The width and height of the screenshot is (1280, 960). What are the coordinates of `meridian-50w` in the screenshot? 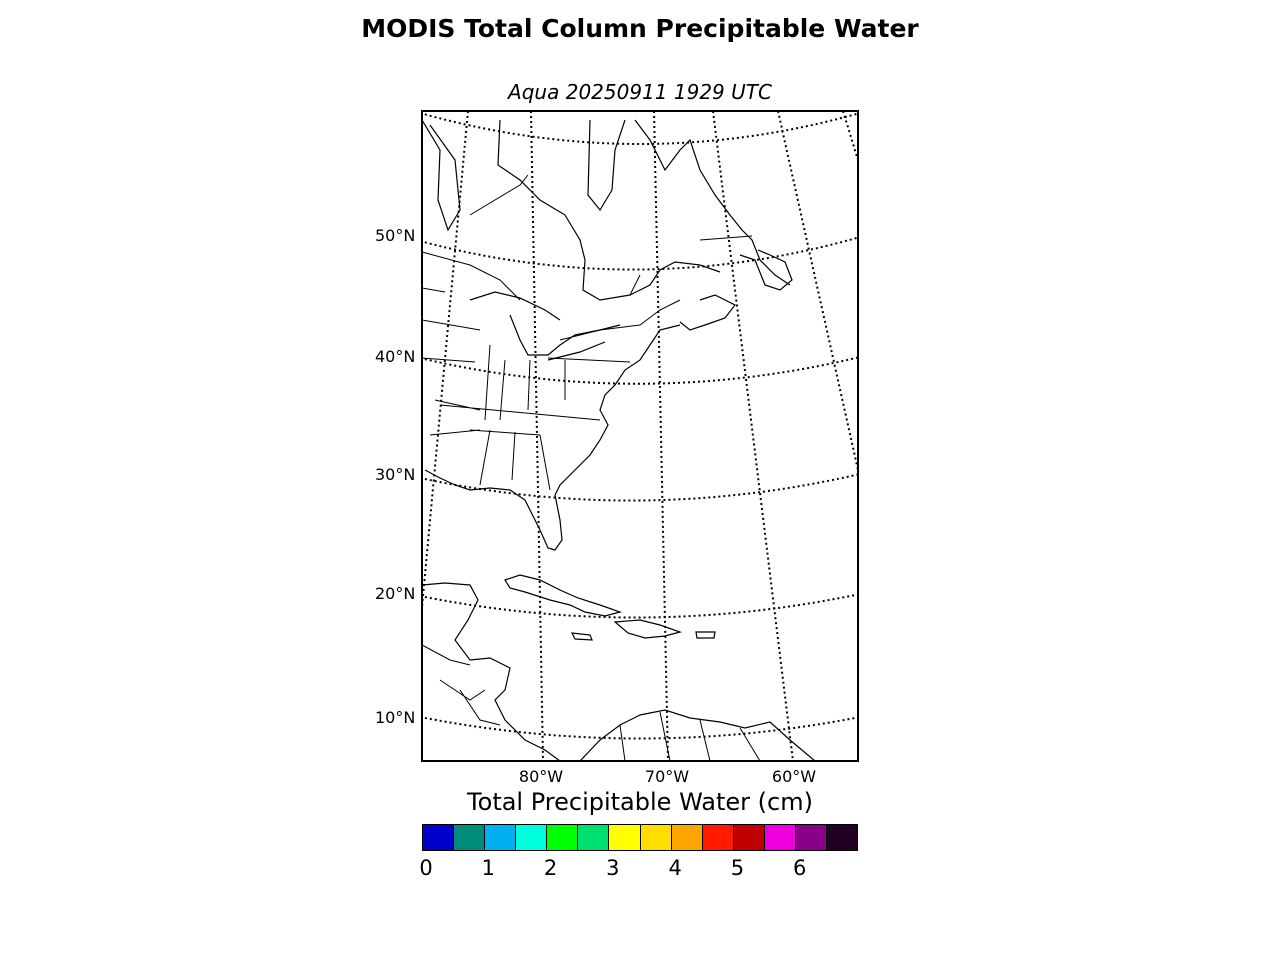 It's located at (817, 291).